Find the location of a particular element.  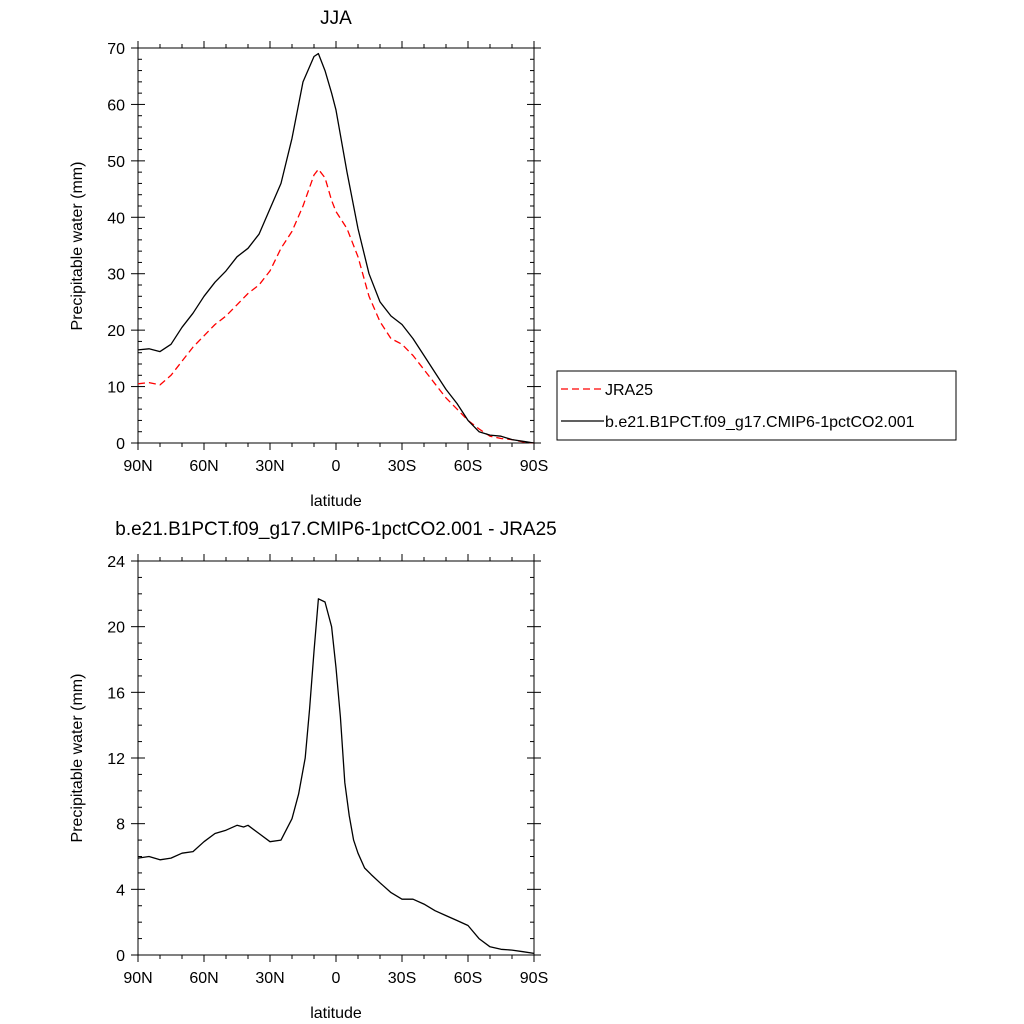

y-tick-label: 16 is located at coordinates (116, 693).